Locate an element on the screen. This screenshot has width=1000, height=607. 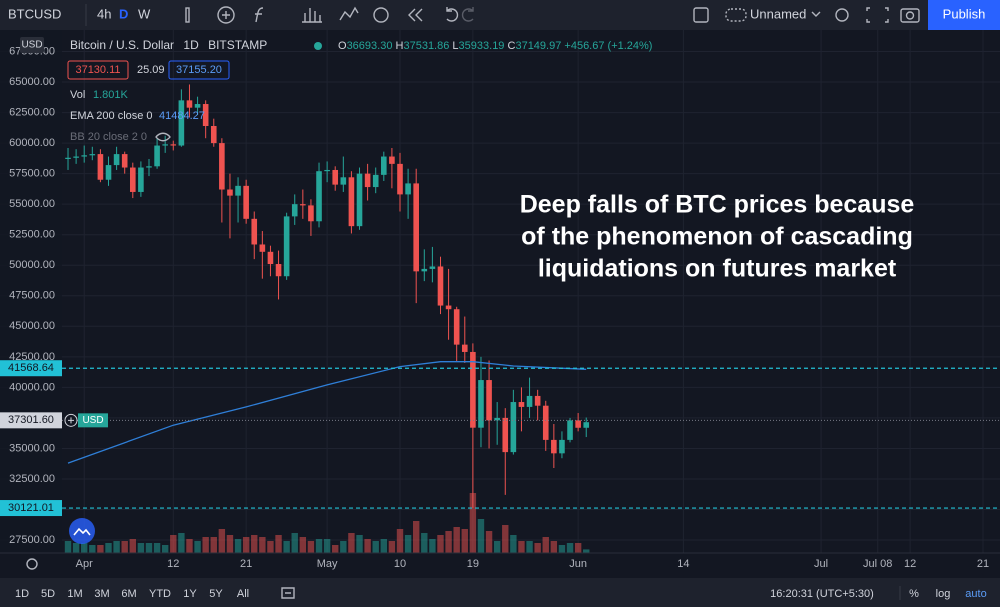
replay-icon is located at coordinates (415, 15).